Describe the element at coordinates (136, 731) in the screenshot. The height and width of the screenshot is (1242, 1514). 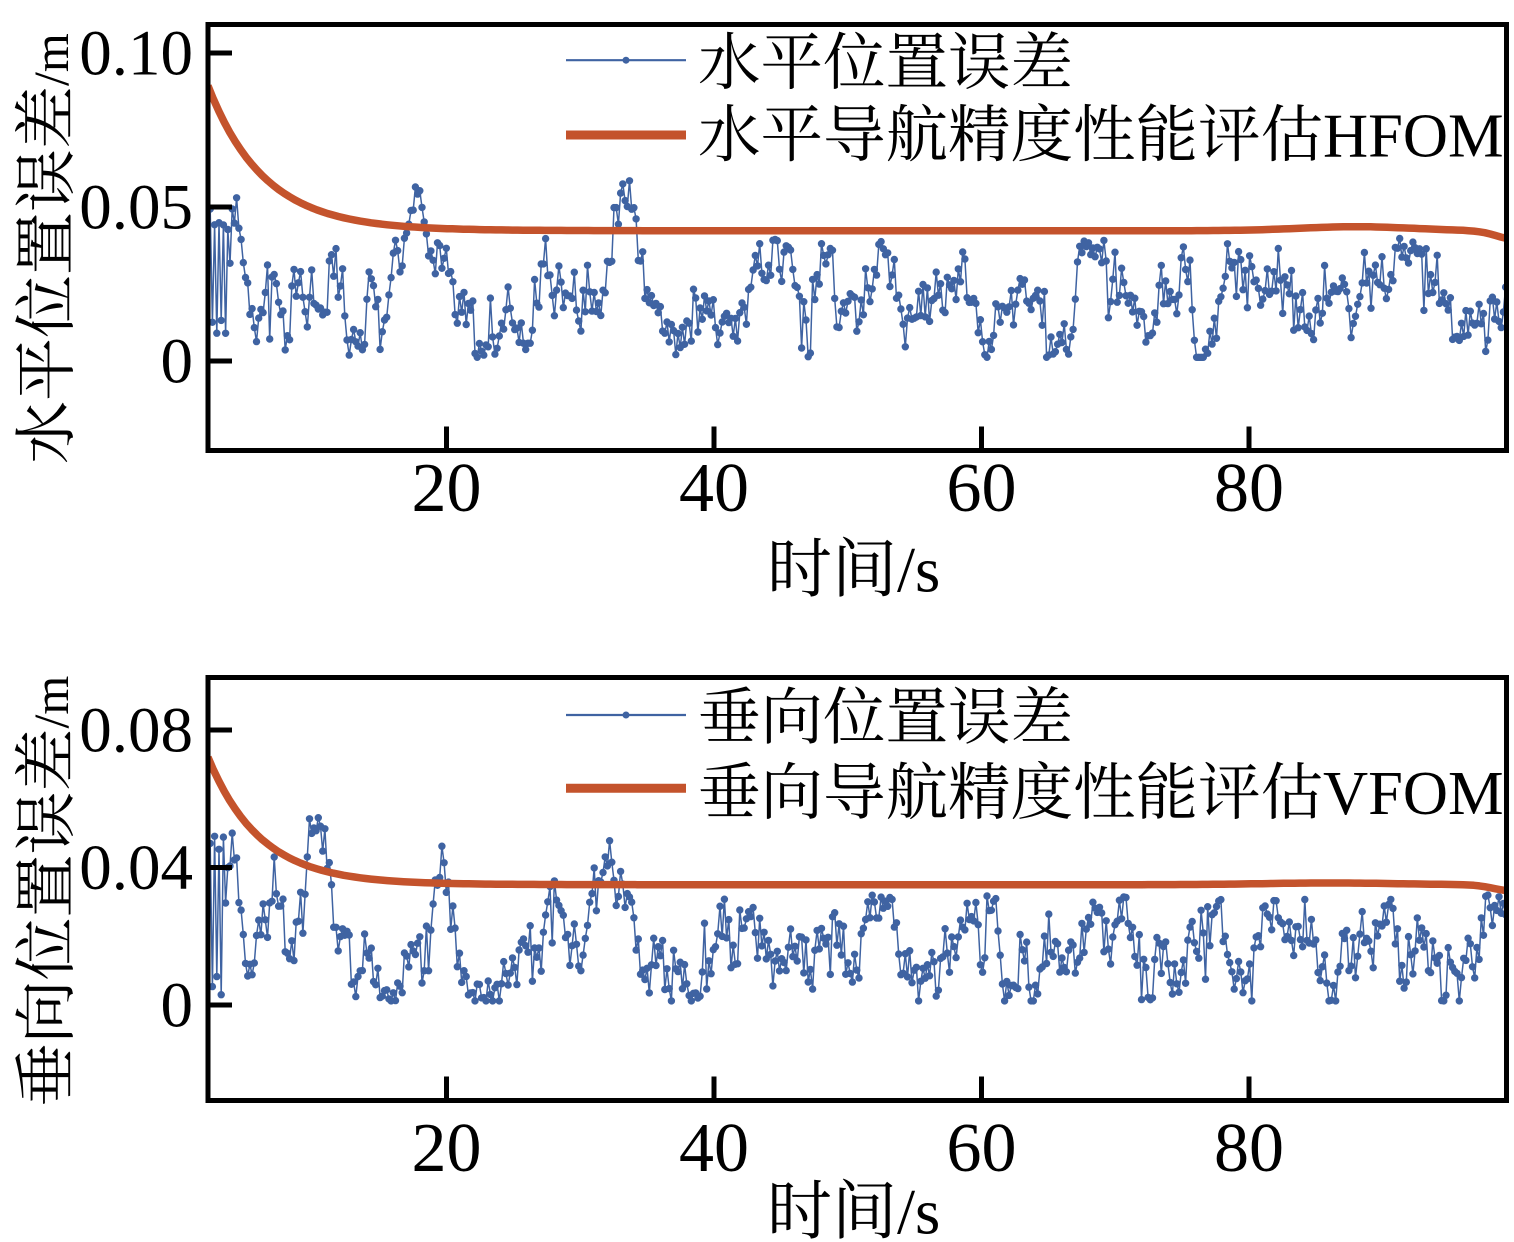
I see `svg-text: 0.08` at that location.